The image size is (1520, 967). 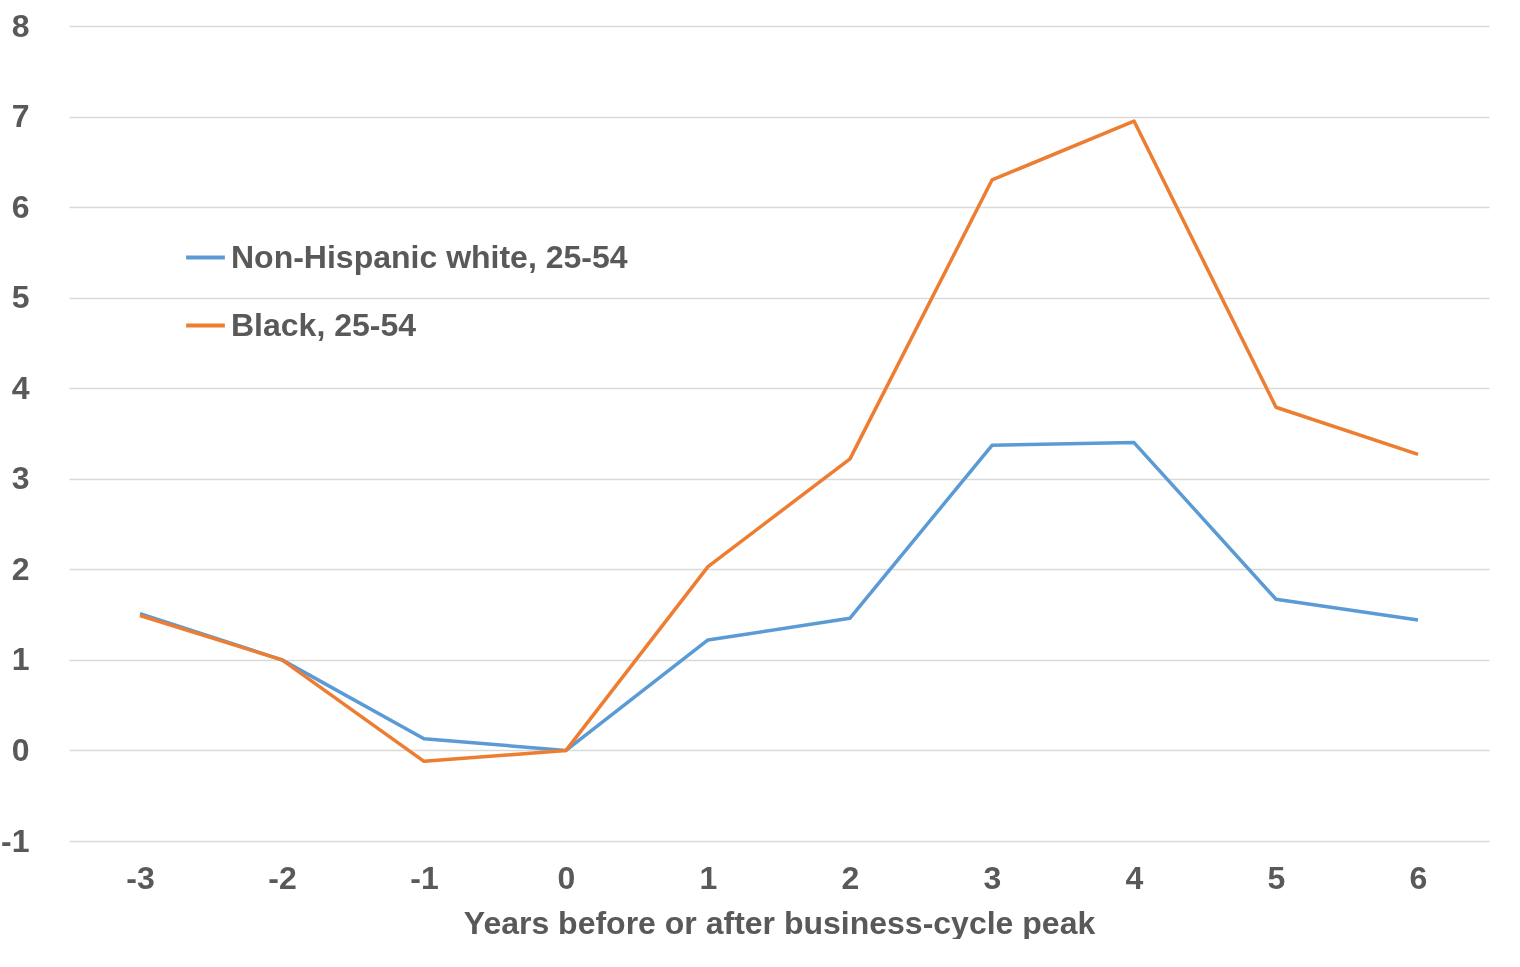 What do you see at coordinates (20, 478) in the screenshot?
I see `y-tick-label: 3` at bounding box center [20, 478].